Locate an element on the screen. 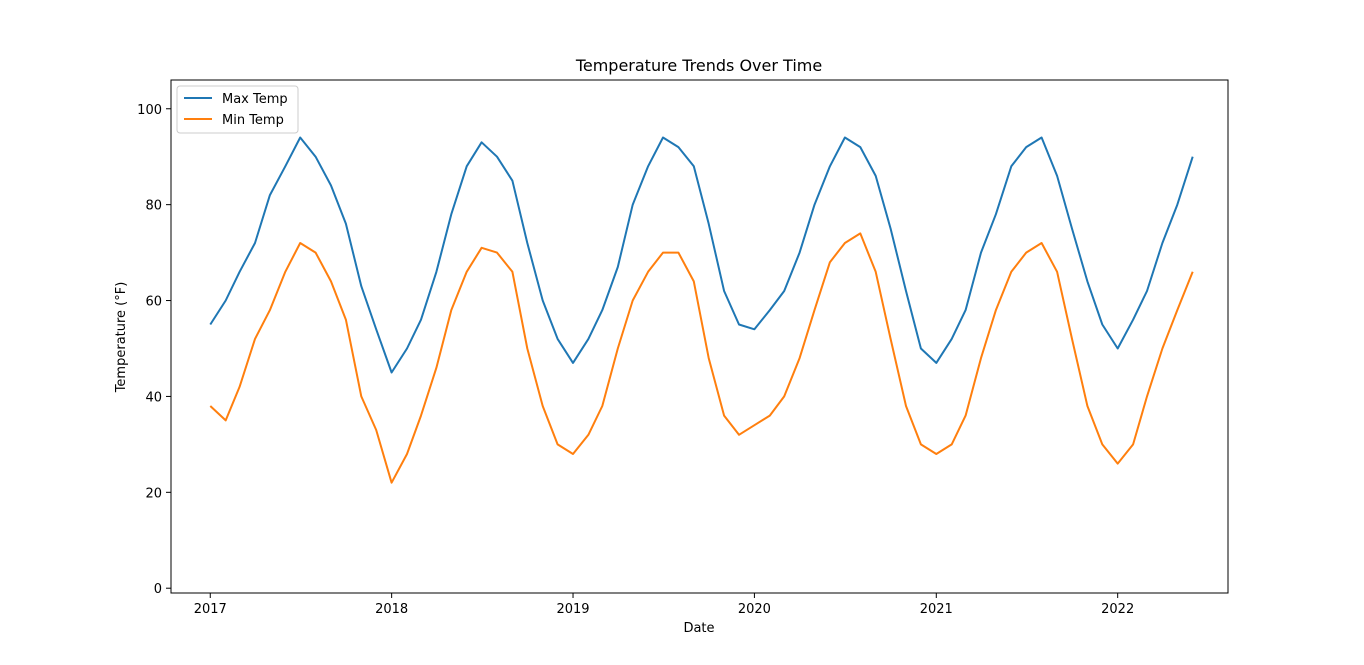 Image resolution: width=1364 pixels, height=665 pixels. y-tick-label: 60 is located at coordinates (153, 302).